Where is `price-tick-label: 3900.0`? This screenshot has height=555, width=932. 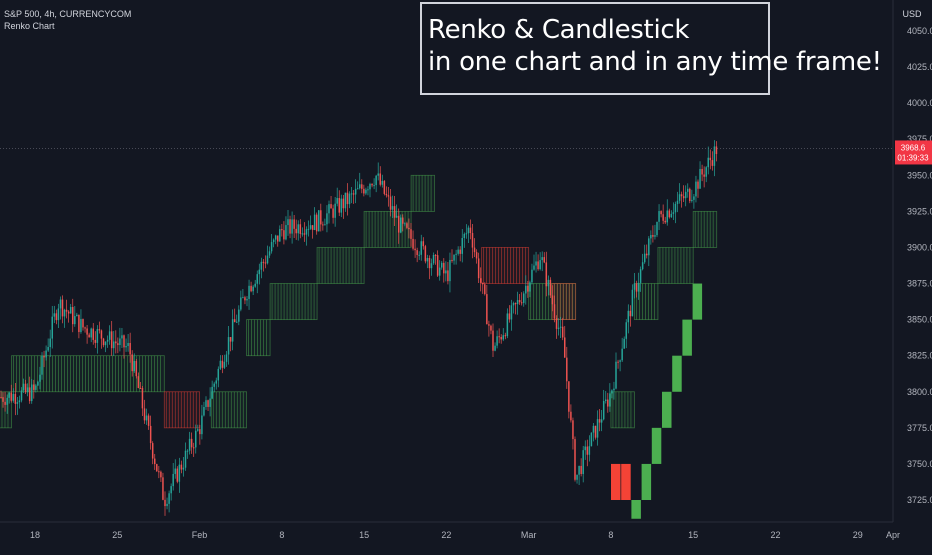
price-tick-label: 3900.0 is located at coordinates (919, 247).